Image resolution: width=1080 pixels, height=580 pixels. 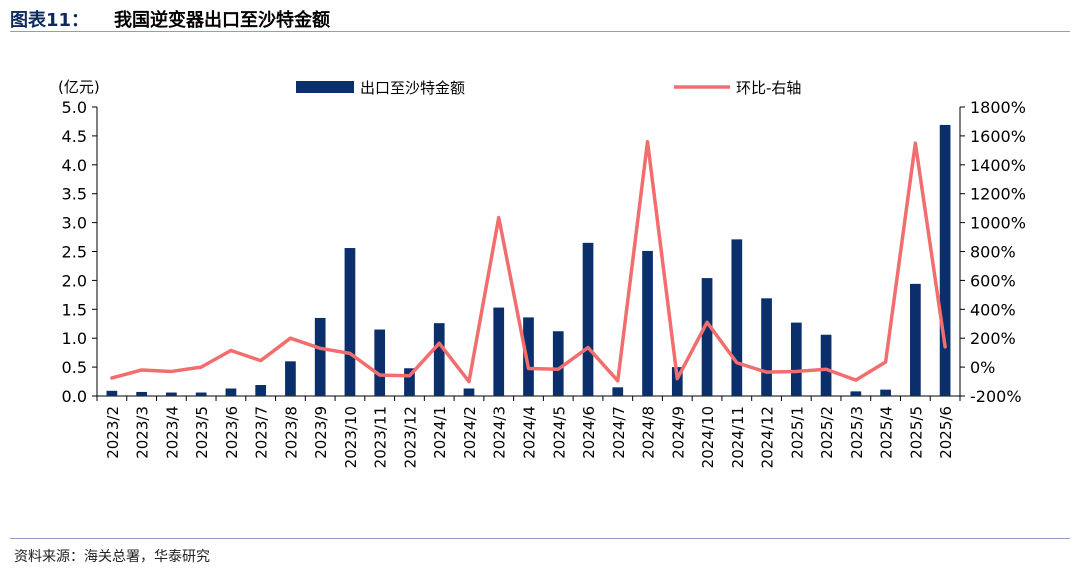 I want to click on x-axis-tick-label: 2024/6, so click(x=589, y=432).